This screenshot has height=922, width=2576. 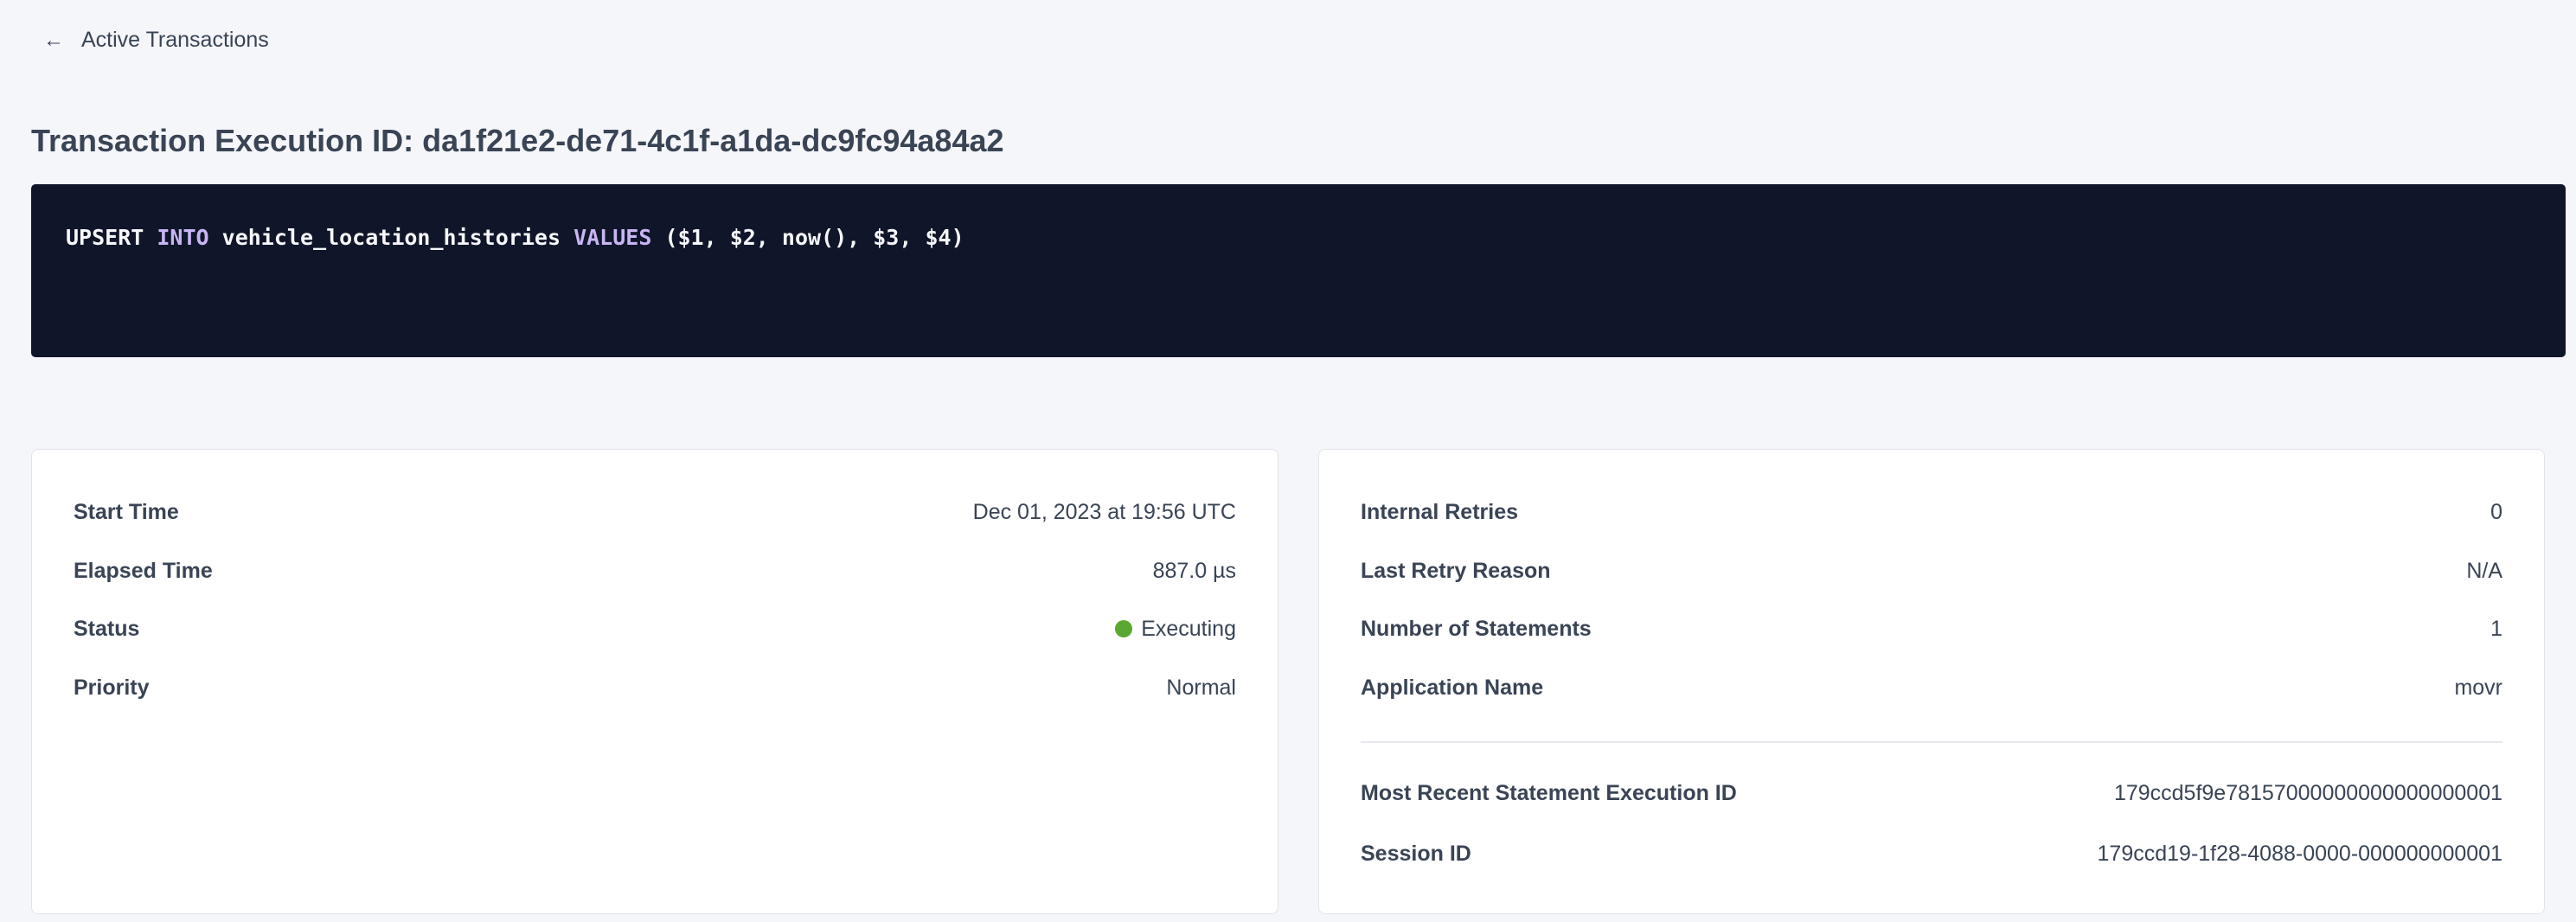 What do you see at coordinates (1440, 511) in the screenshot?
I see `label: Internal Retries` at bounding box center [1440, 511].